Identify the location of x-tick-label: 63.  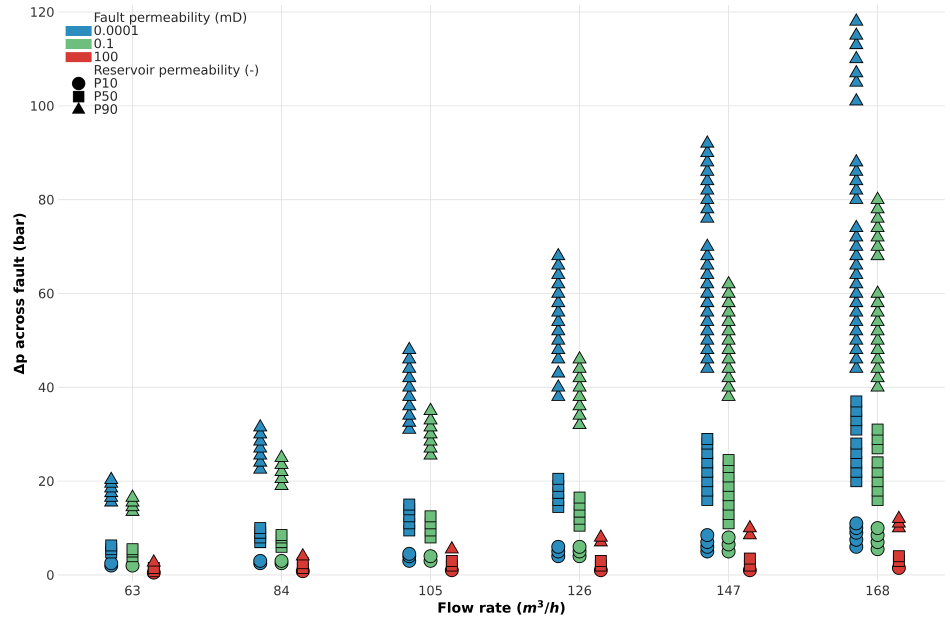
(132, 591).